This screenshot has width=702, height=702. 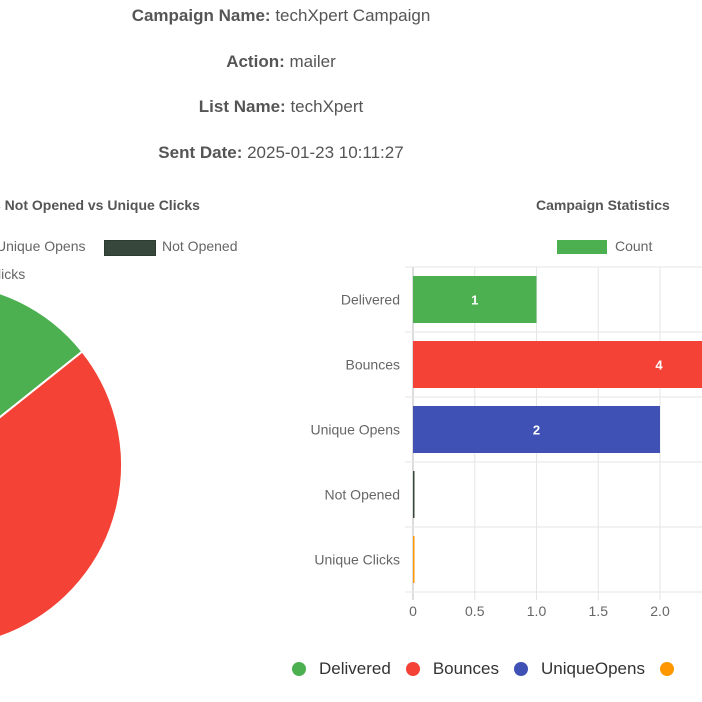 What do you see at coordinates (370, 300) in the screenshot?
I see `y-tick-label: Delivered` at bounding box center [370, 300].